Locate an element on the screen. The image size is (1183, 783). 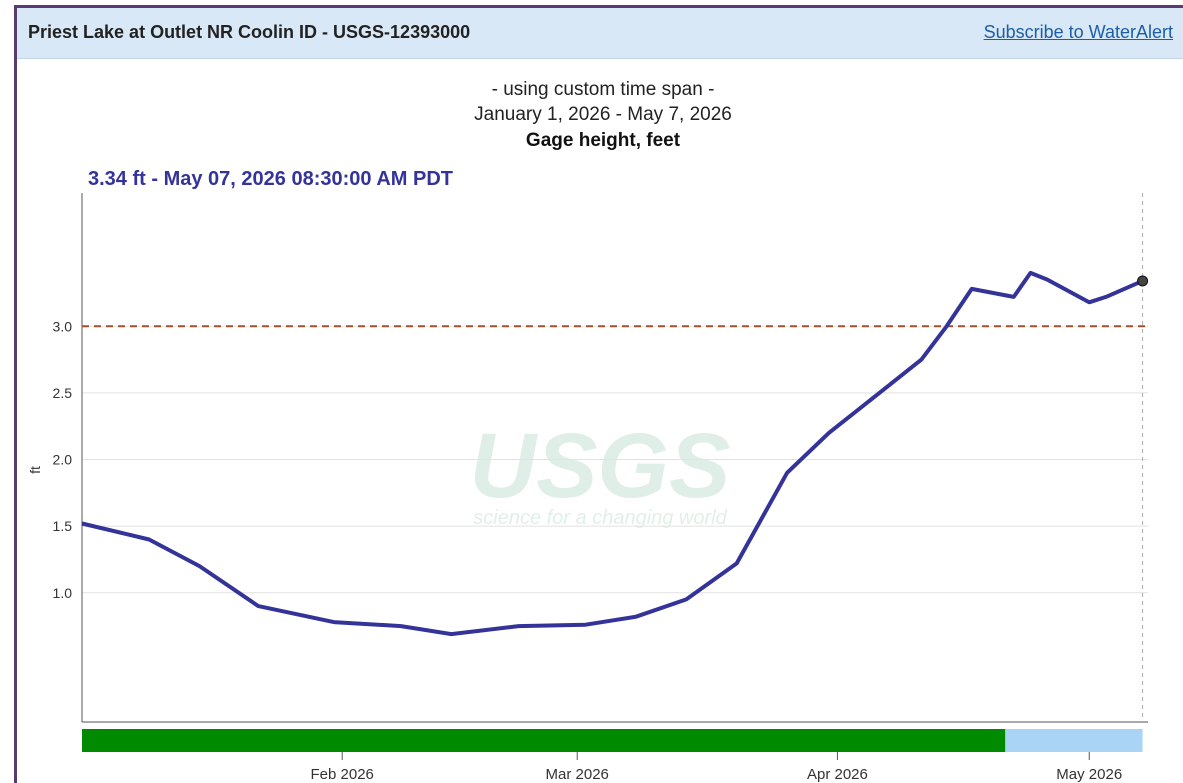
y-tick-label: 1.5 is located at coordinates (63, 526).